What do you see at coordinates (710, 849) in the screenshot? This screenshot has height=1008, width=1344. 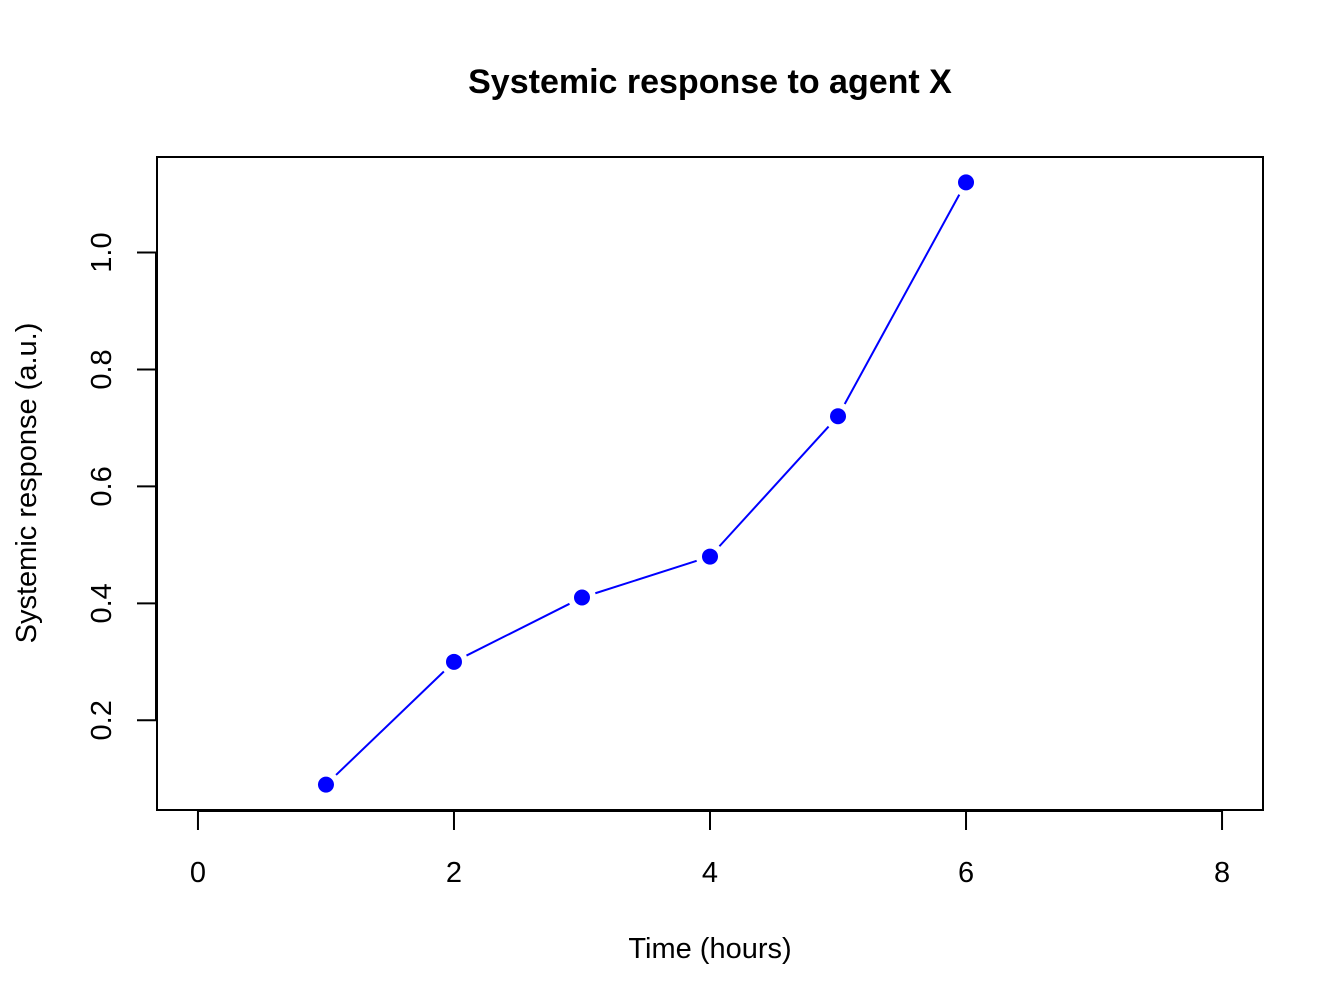 I see `x-axis: 0 2 4 6 8` at bounding box center [710, 849].